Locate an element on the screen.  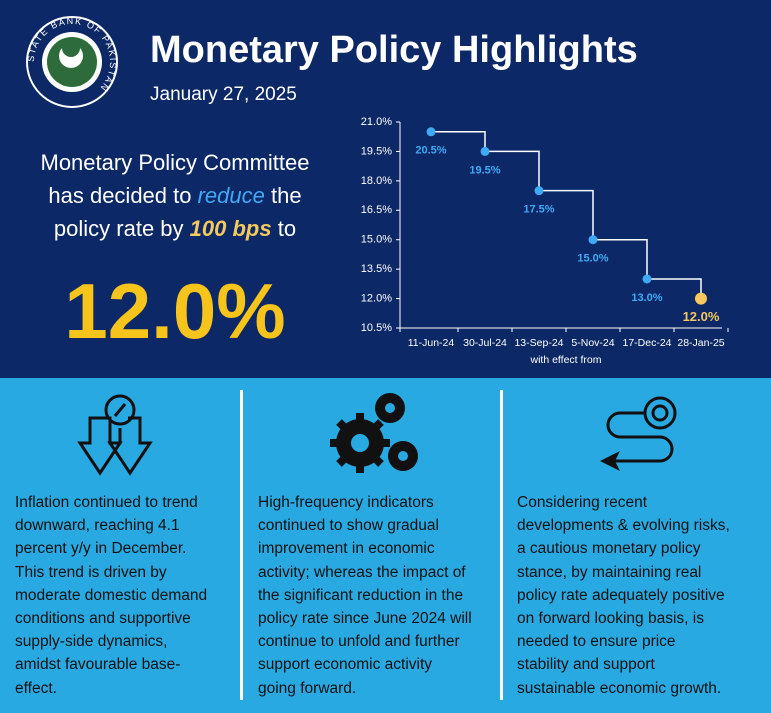
panel-line: activity; whereas the impact of is located at coordinates (362, 572).